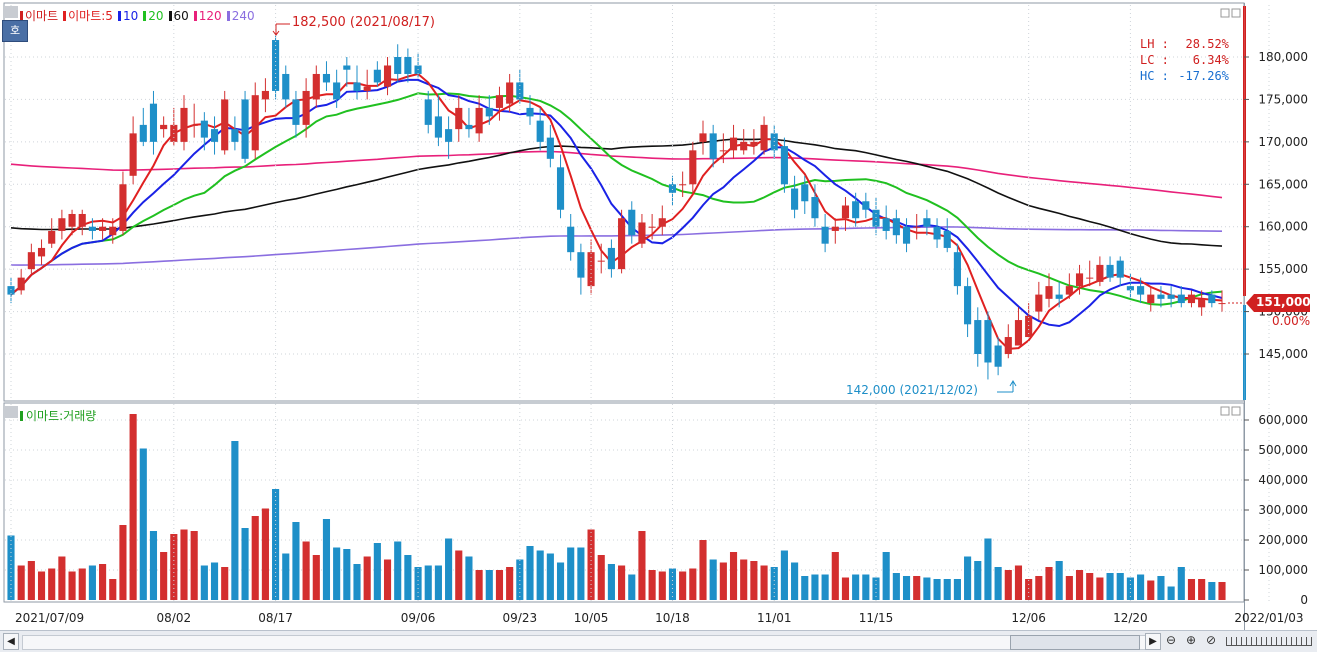 The image size is (1317, 652). I want to click on date-tick-label: 2021/07/09, so click(49, 618).